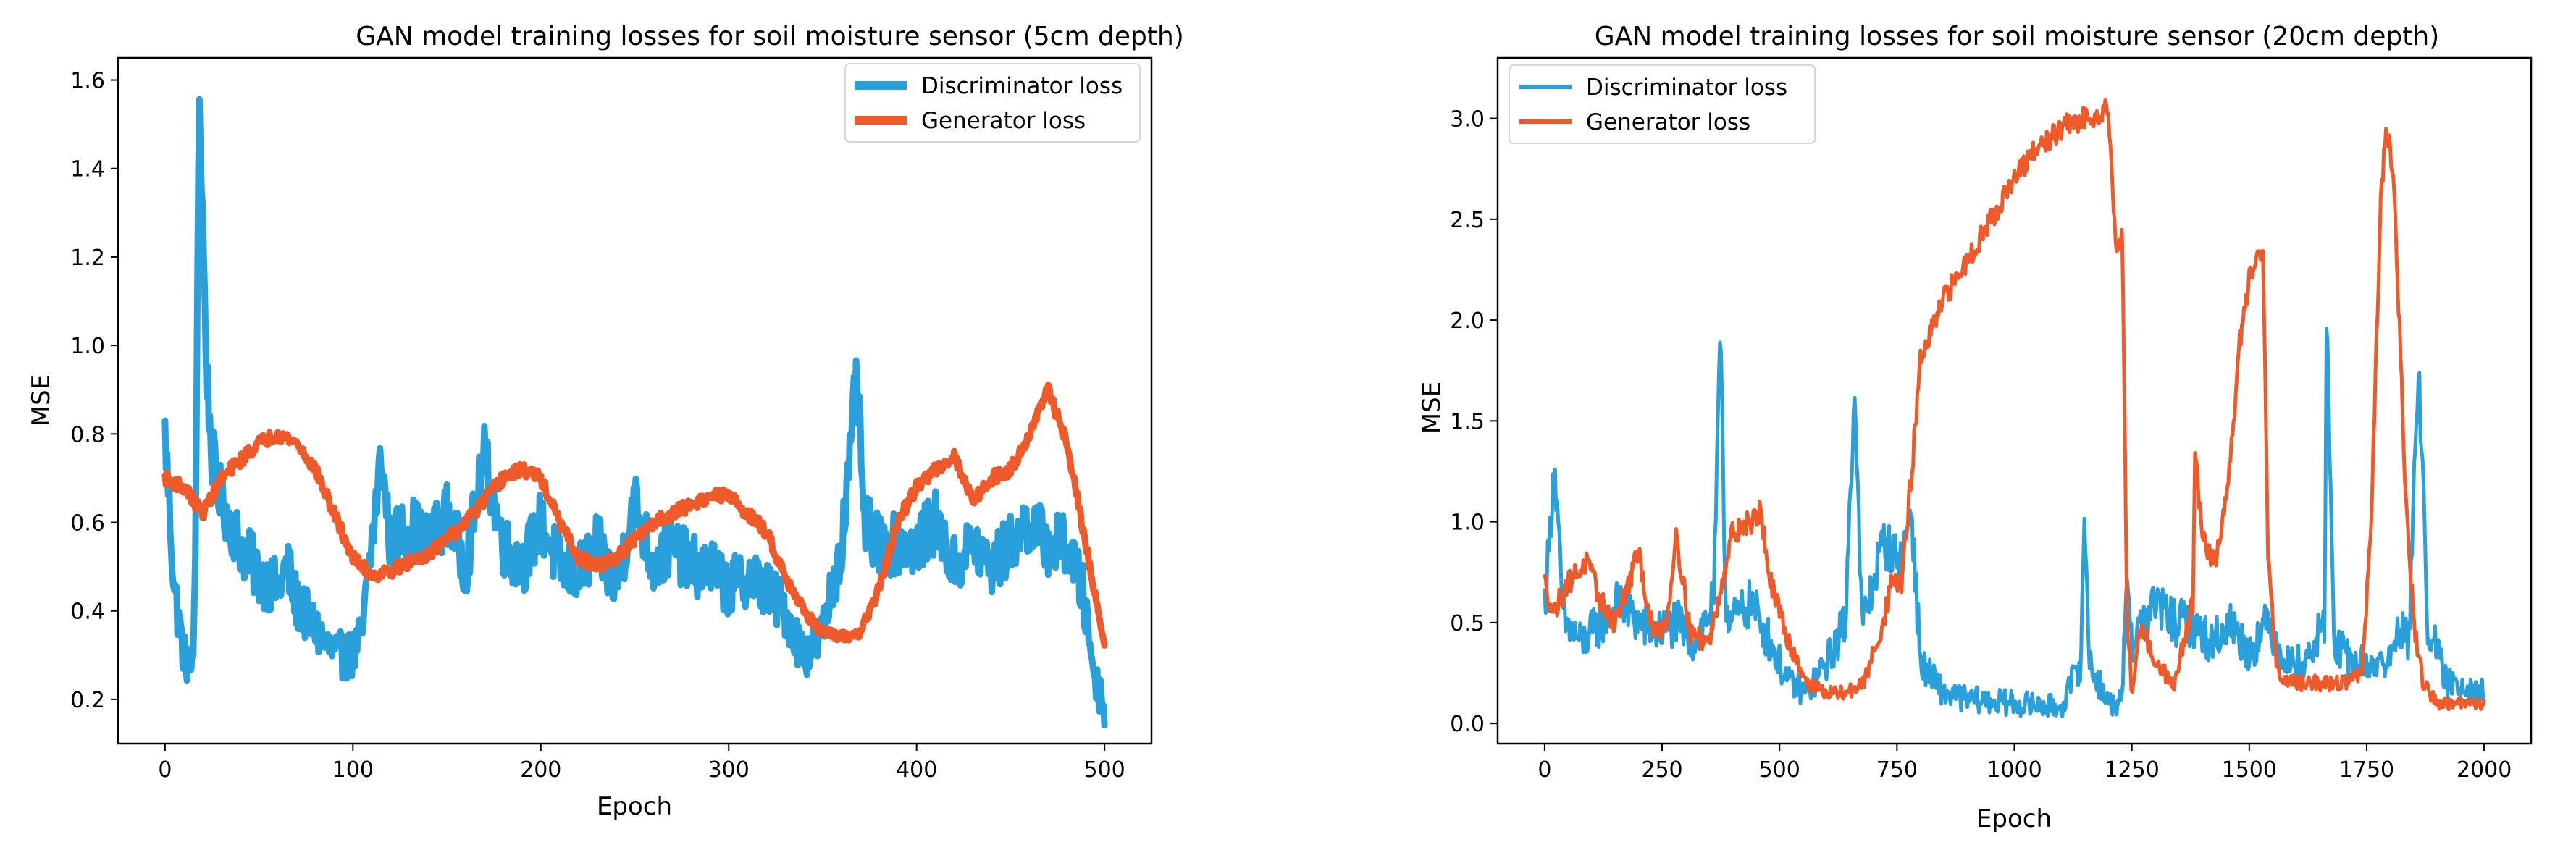 Image resolution: width=2576 pixels, height=858 pixels. Describe the element at coordinates (353, 770) in the screenshot. I see `x-tick-label: 100` at that location.